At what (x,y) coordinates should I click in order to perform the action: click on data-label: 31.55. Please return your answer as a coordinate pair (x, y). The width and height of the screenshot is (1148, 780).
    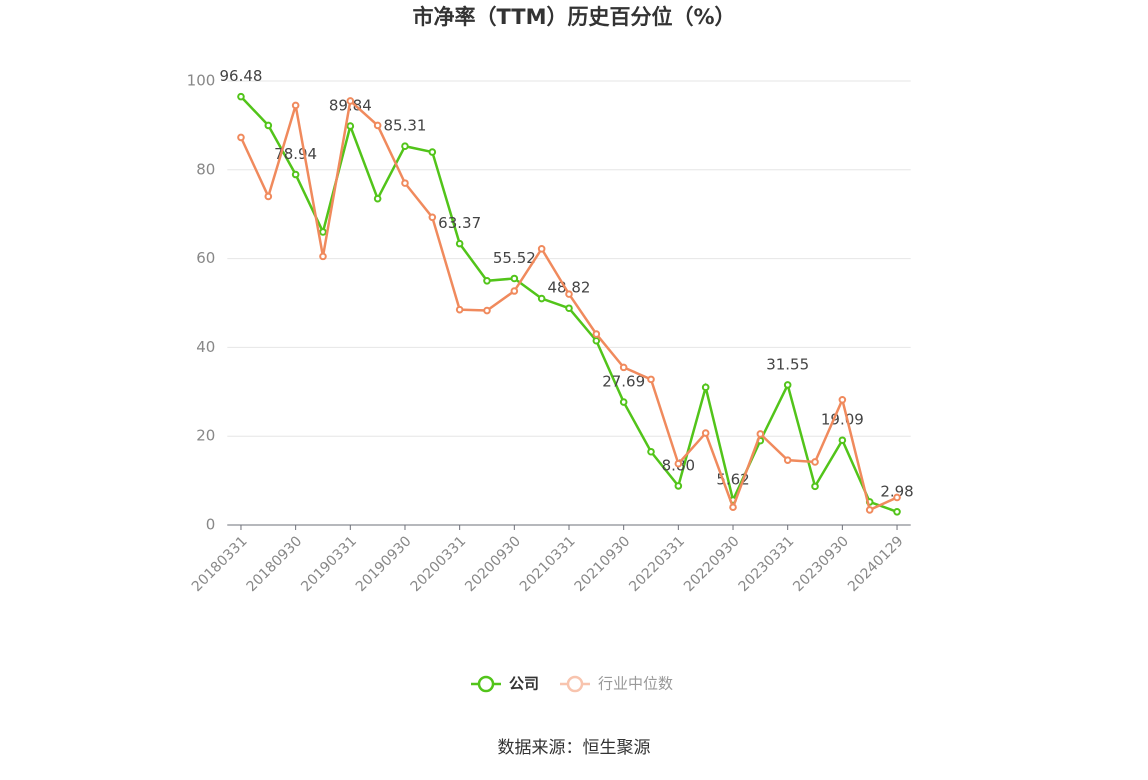
    Looking at the image, I should click on (787, 364).